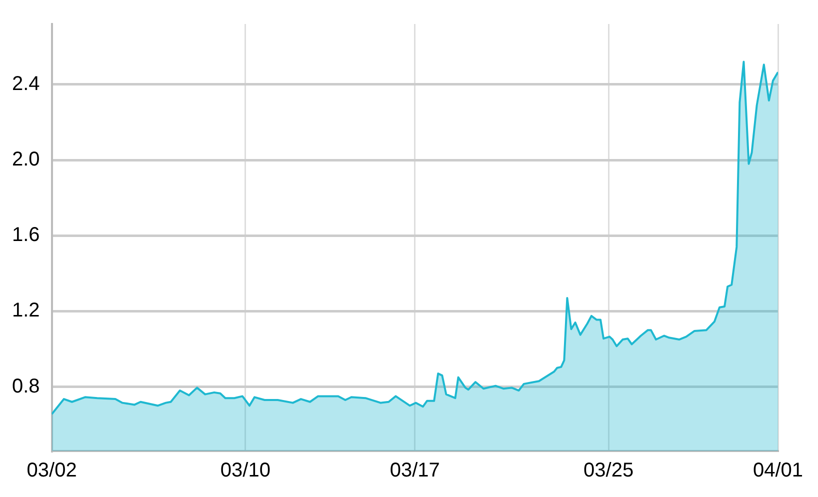 The height and width of the screenshot is (497, 818). Describe the element at coordinates (51, 471) in the screenshot. I see `x-tick-label: 03/02` at that location.